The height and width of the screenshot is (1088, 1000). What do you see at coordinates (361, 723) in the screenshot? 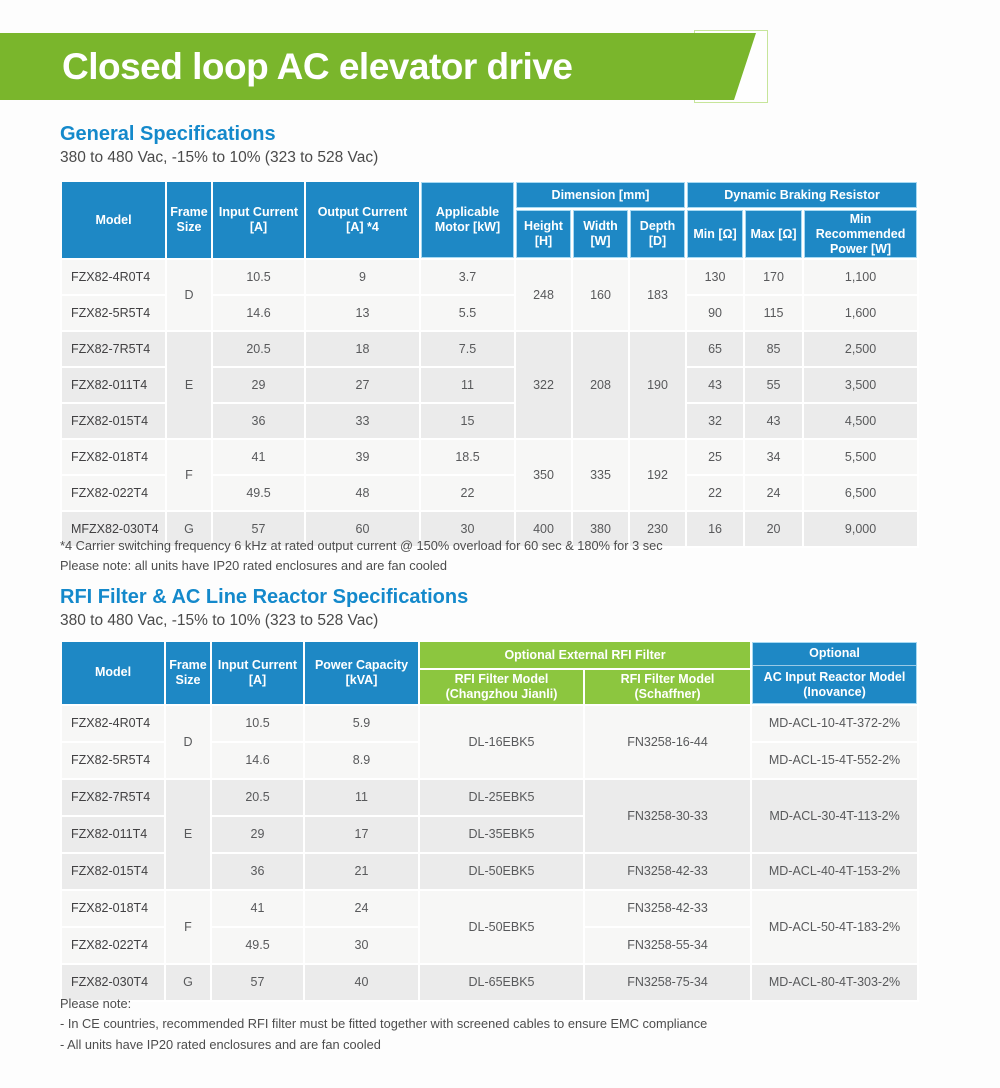
I see `power-capacity-cell: 5.9` at bounding box center [361, 723].